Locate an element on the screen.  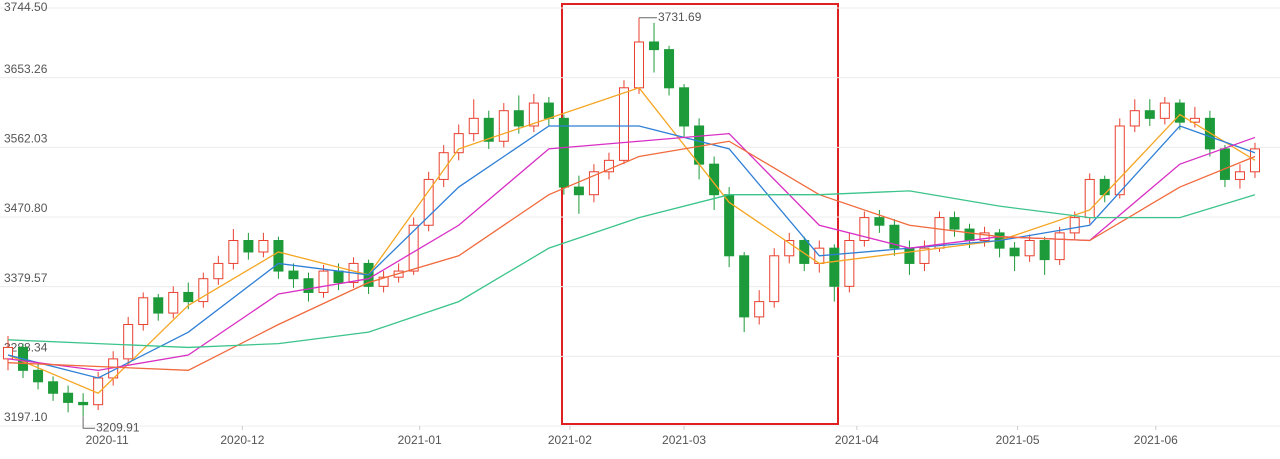
max-annotation: 3731.69 is located at coordinates (680, 17).